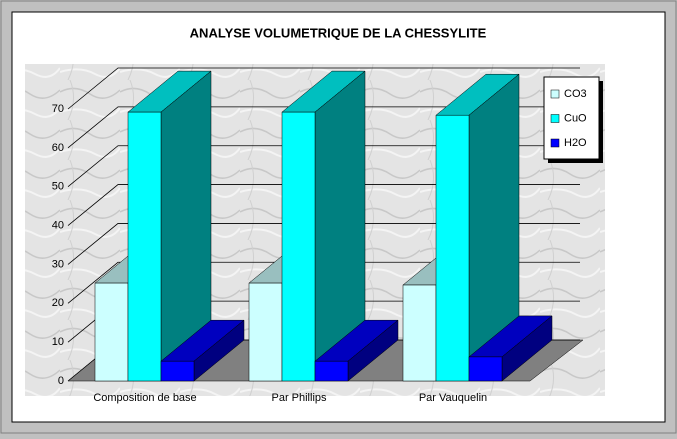 Image resolution: width=677 pixels, height=439 pixels. What do you see at coordinates (575, 118) in the screenshot?
I see `legend-label: CuO` at bounding box center [575, 118].